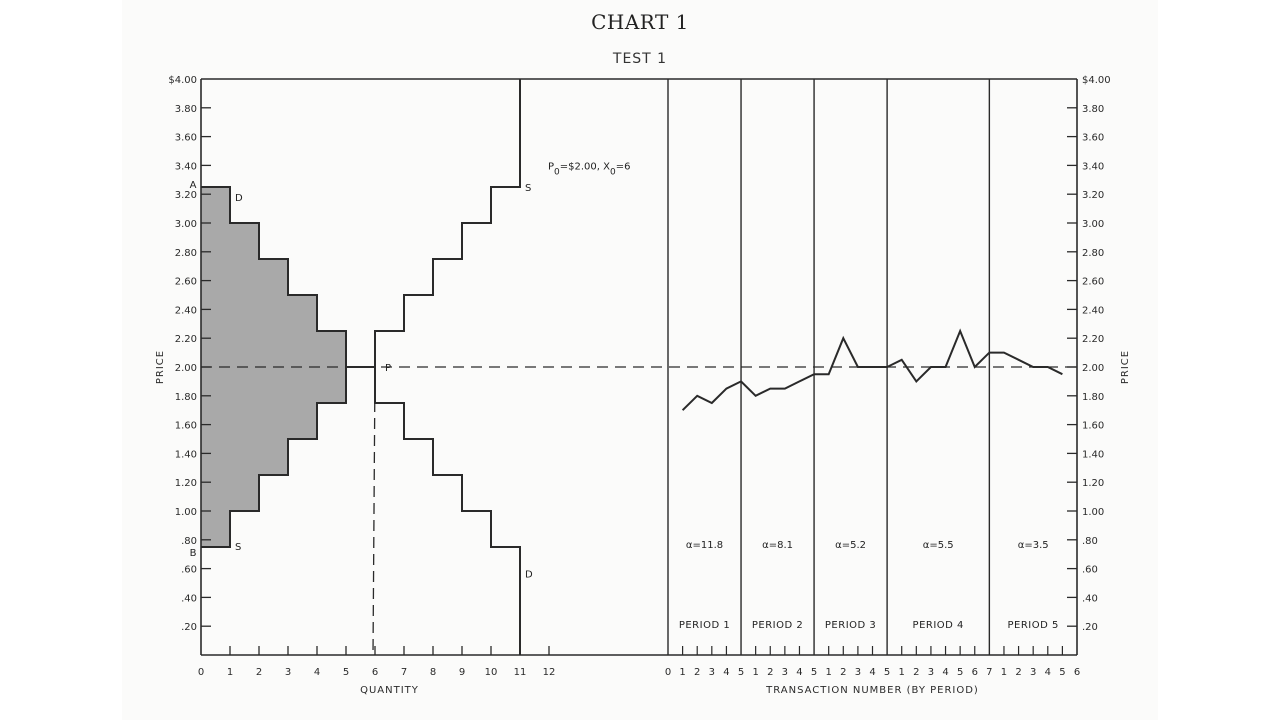  What do you see at coordinates (186, 253) in the screenshot?
I see `left-y-tick-label: 2.80` at bounding box center [186, 253].